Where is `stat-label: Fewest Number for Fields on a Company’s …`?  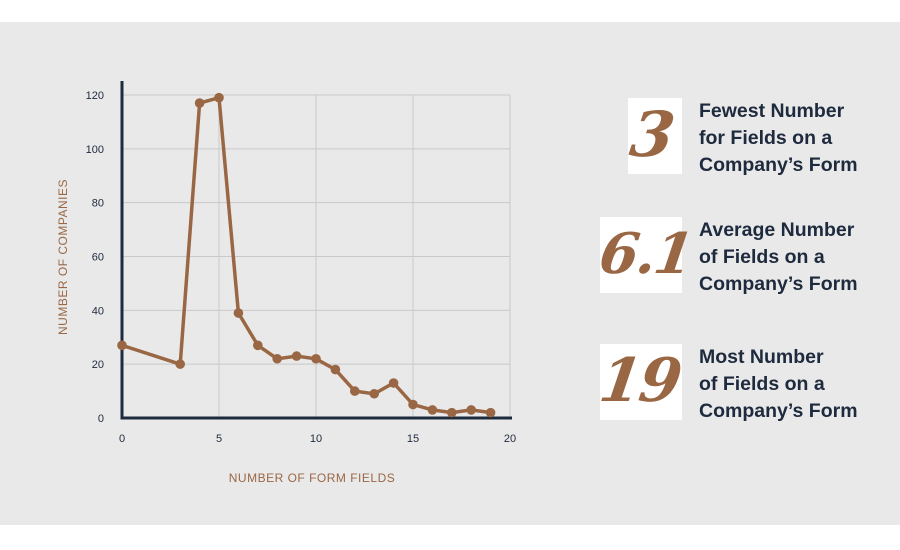 stat-label: Fewest Number for Fields on a Company’s … is located at coordinates (799, 138).